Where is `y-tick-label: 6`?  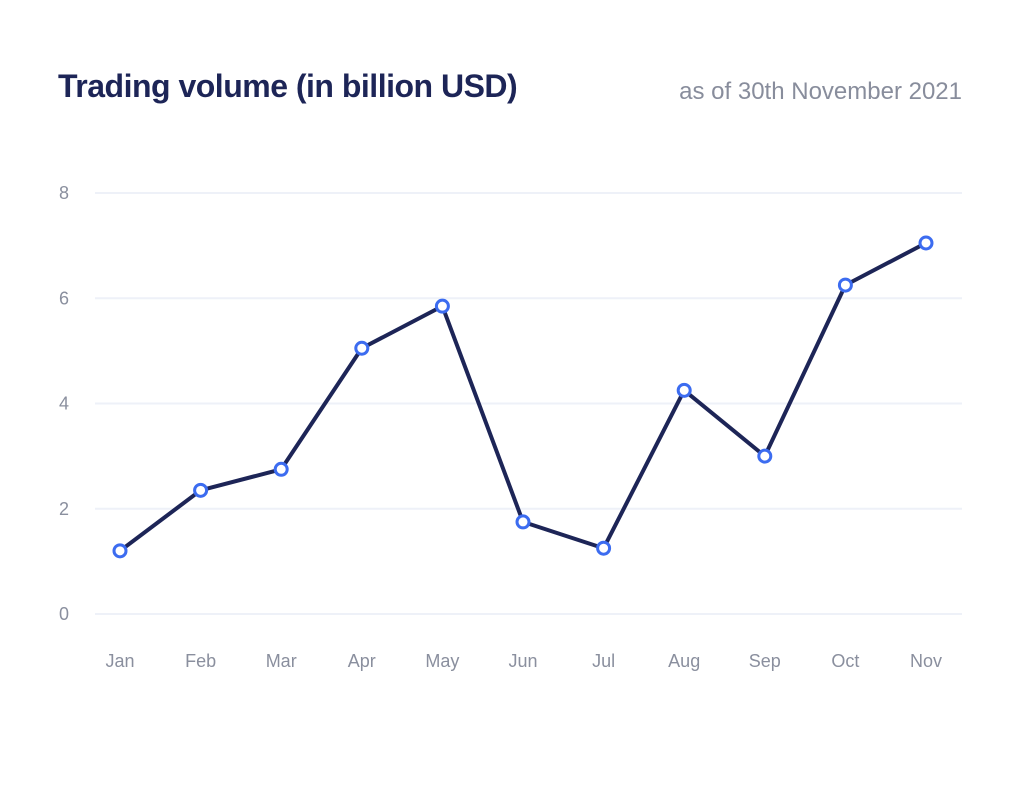 y-tick-label: 6 is located at coordinates (64, 298).